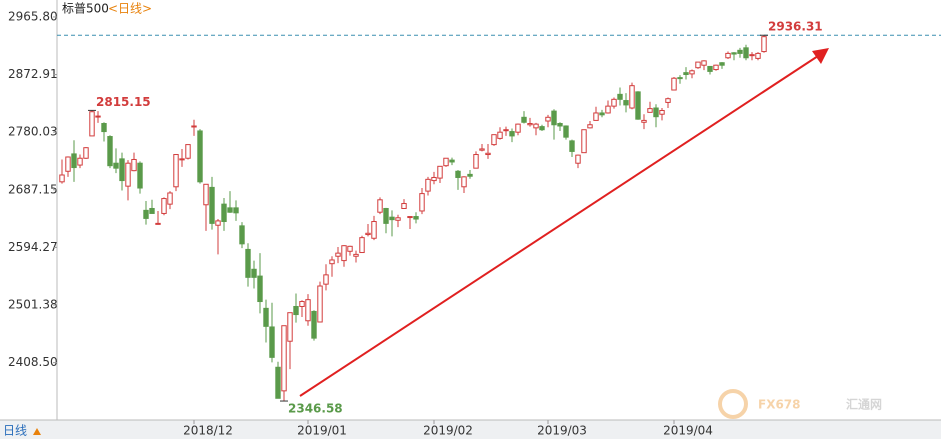 This screenshot has height=439, width=941. Describe the element at coordinates (33, 362) in the screenshot. I see `y-tick-label: 2408.50` at that location.